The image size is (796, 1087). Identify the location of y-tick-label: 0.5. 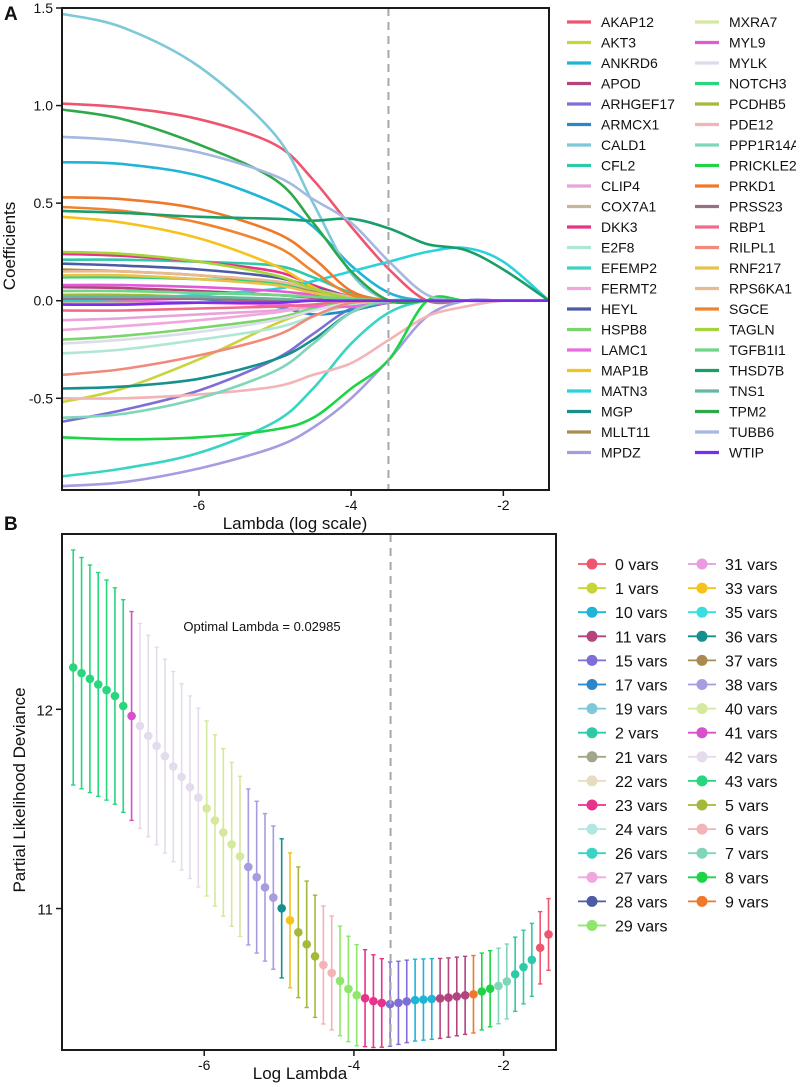
(44, 203).